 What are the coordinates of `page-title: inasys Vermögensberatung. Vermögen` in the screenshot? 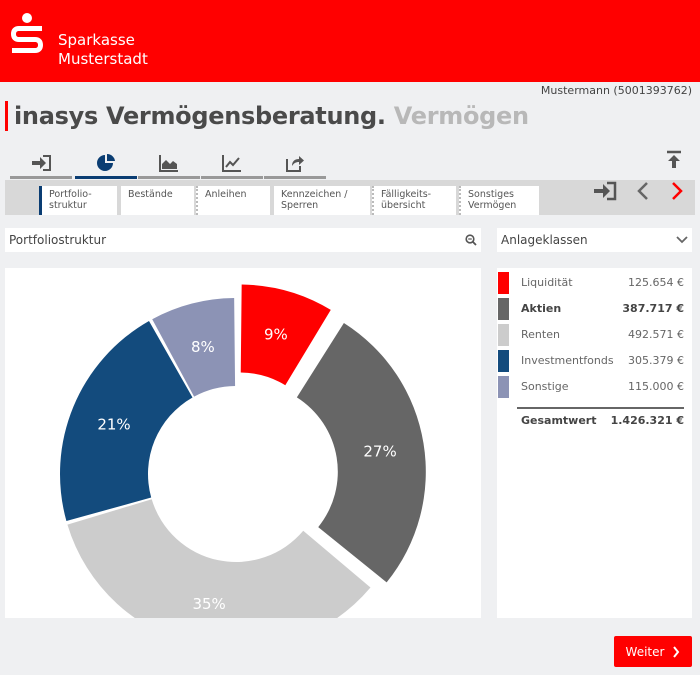 It's located at (271, 116).